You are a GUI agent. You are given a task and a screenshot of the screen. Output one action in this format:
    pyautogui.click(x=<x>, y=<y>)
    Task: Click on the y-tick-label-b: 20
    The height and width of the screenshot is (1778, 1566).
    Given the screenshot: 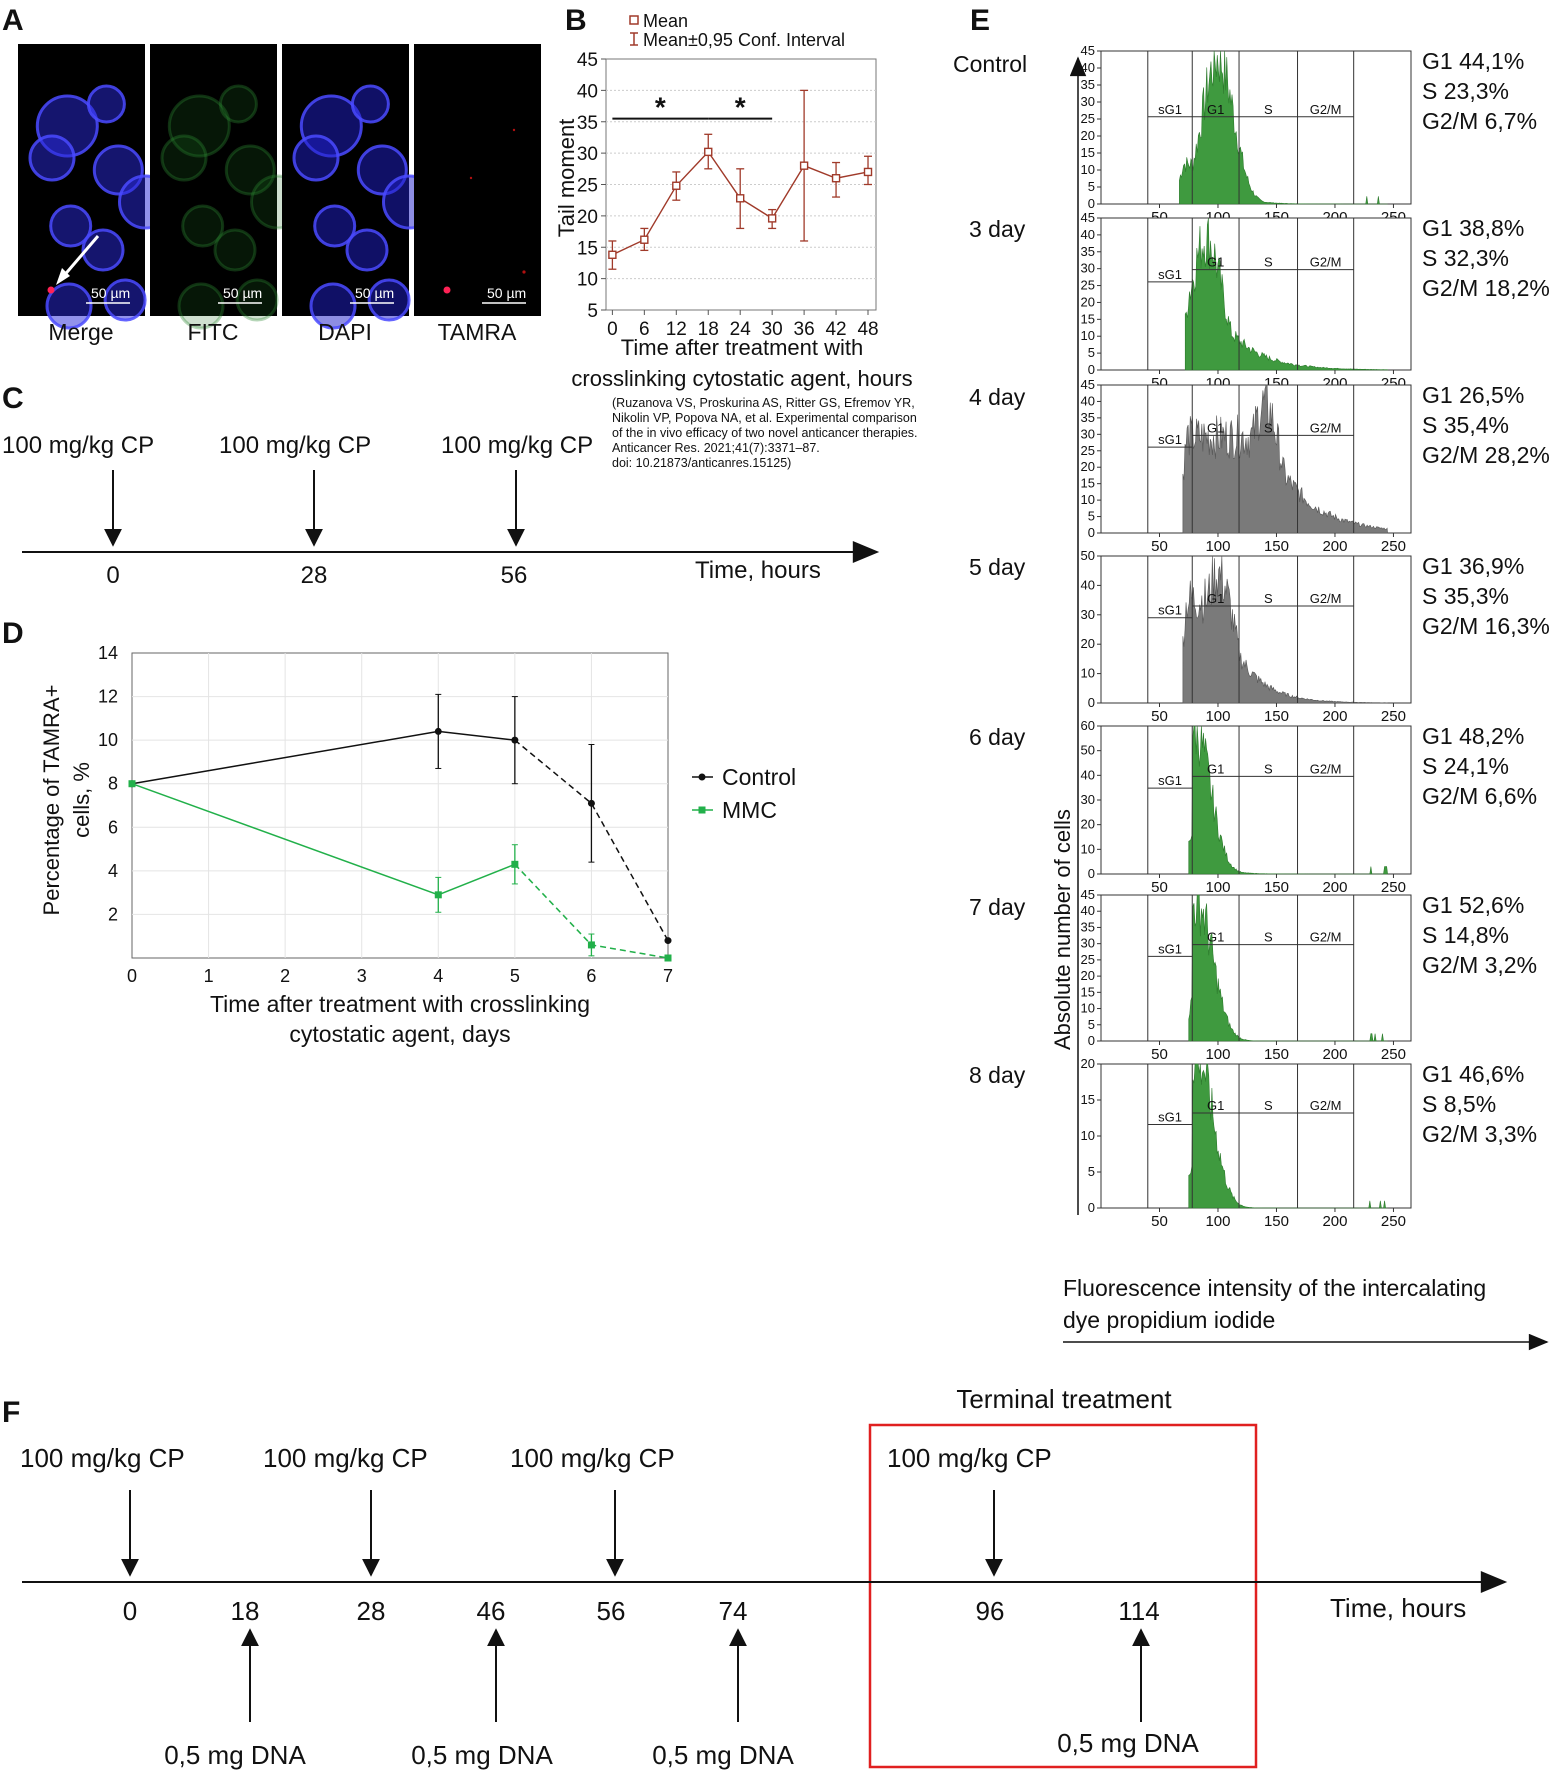 What is the action you would take?
    pyautogui.click(x=587, y=217)
    